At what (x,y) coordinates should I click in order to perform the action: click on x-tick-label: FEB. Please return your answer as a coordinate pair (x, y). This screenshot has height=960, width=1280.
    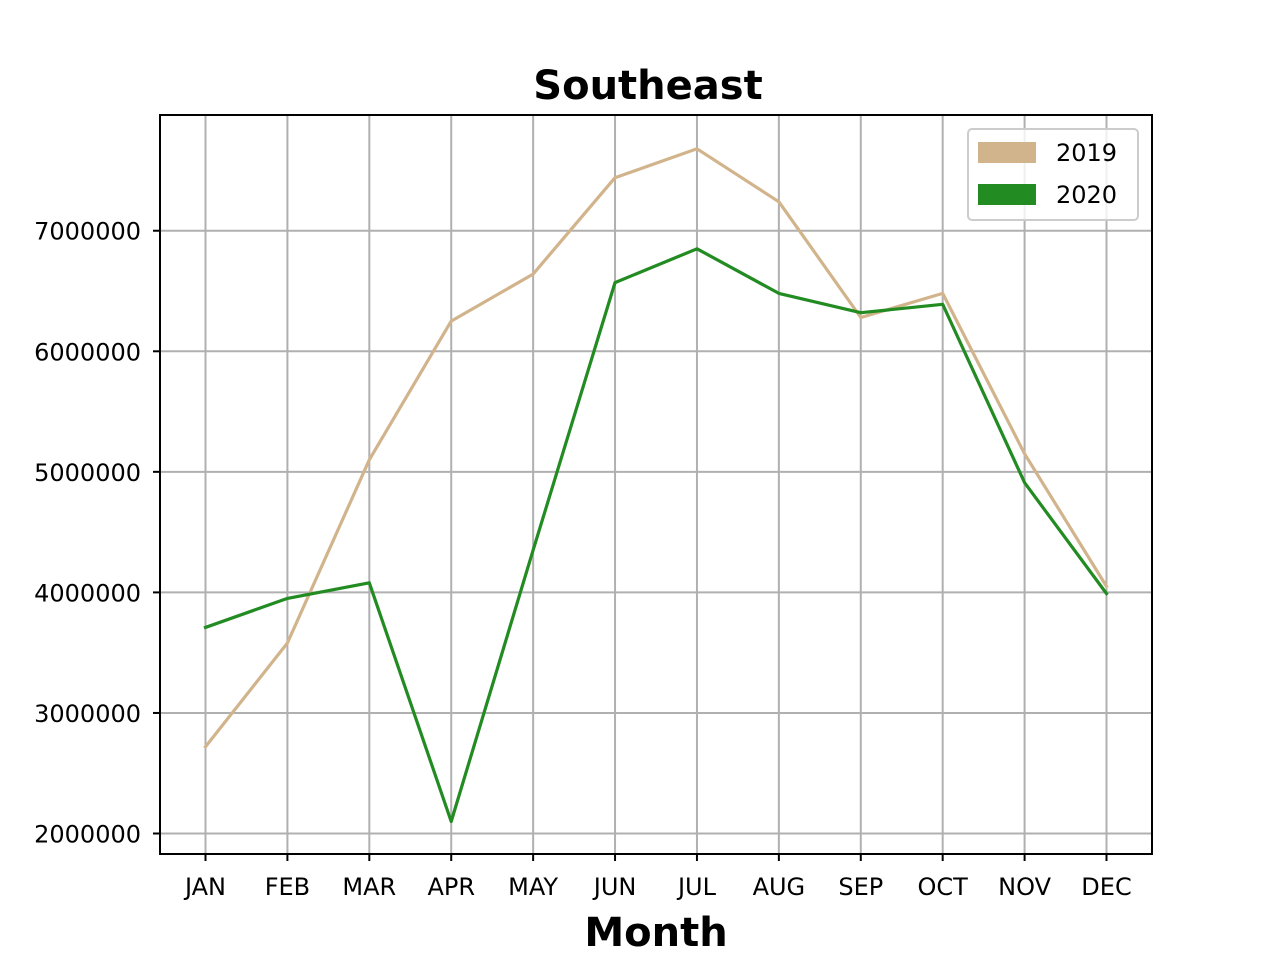
    Looking at the image, I should click on (287, 887).